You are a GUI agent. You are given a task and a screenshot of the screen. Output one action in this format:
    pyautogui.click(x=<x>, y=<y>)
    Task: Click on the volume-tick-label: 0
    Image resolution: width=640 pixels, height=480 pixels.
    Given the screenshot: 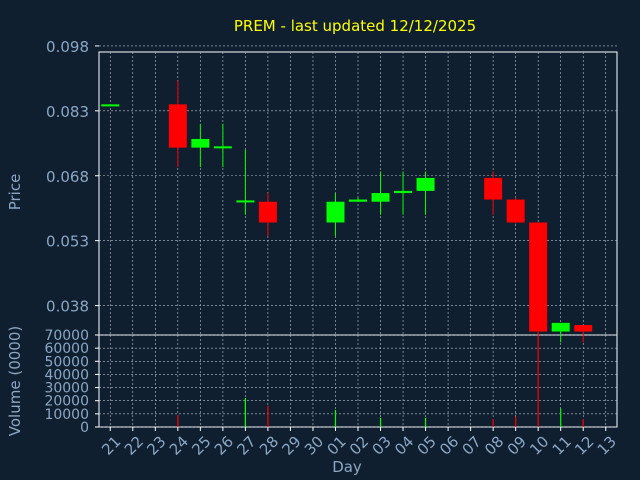 What is the action you would take?
    pyautogui.click(x=84, y=428)
    